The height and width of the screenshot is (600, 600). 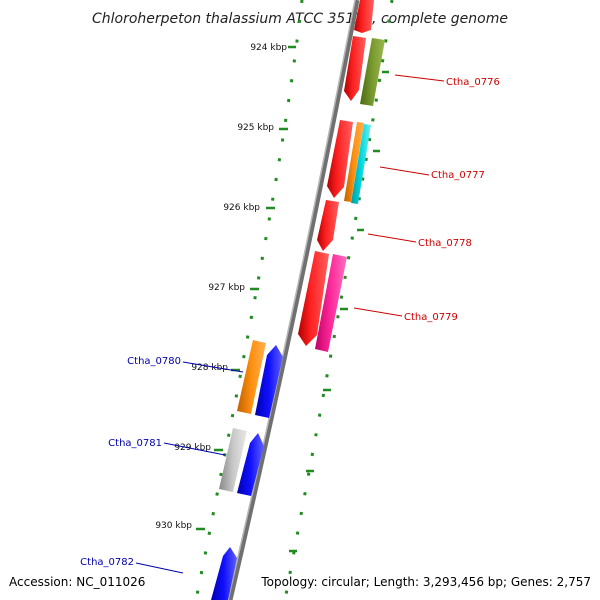 What do you see at coordinates (445, 243) in the screenshot?
I see `gene-label-0778: Ctha_0778` at bounding box center [445, 243].